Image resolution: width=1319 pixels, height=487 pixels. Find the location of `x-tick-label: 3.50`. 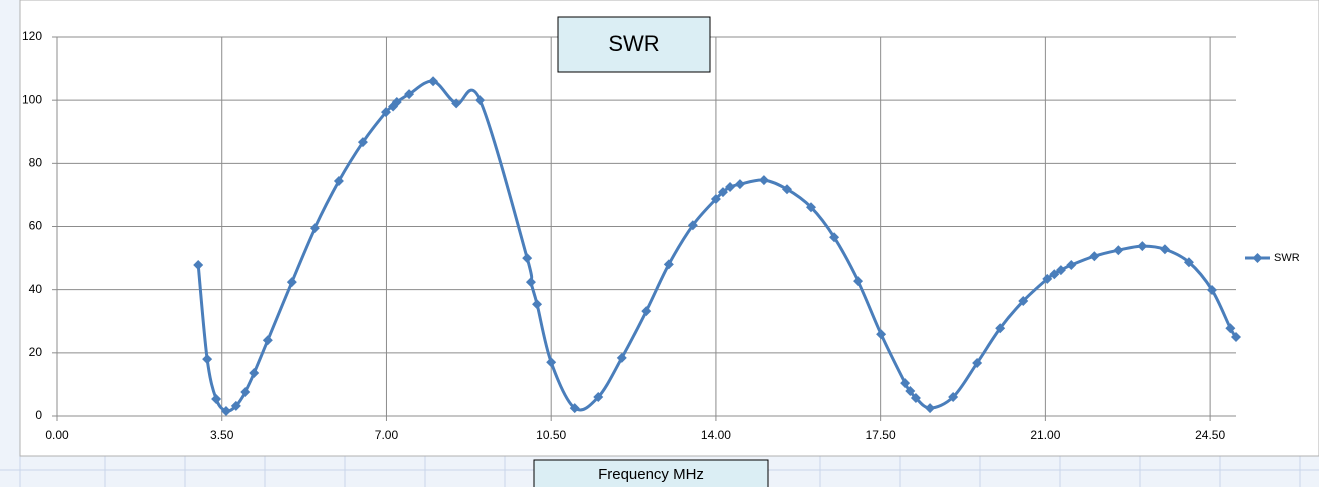

x-tick-label: 3.50 is located at coordinates (222, 435).